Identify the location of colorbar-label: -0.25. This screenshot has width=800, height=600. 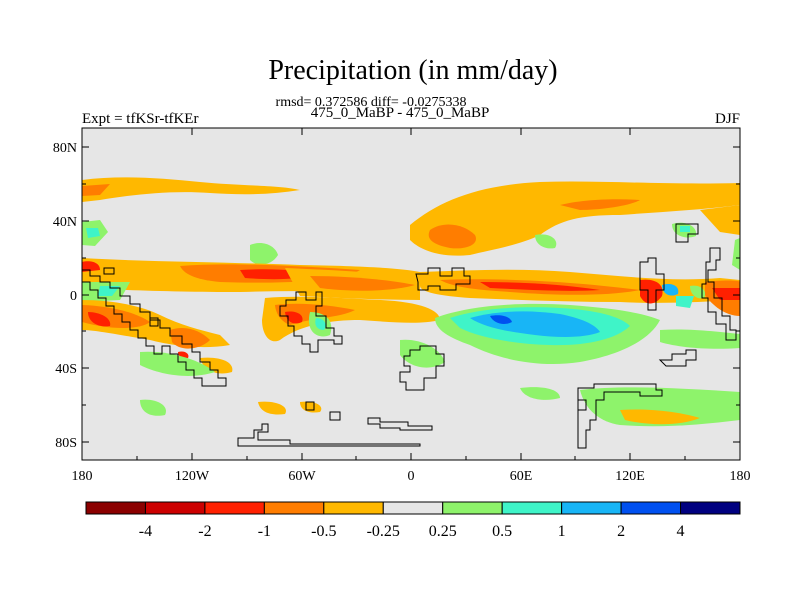
(383, 531).